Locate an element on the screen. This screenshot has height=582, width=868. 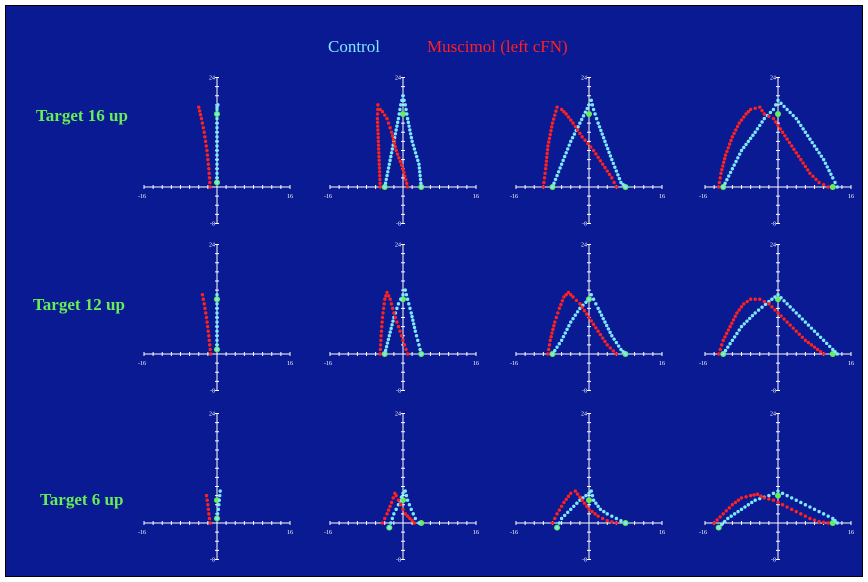
y-max-label-r1c1: 24 is located at coordinates (398, 246).